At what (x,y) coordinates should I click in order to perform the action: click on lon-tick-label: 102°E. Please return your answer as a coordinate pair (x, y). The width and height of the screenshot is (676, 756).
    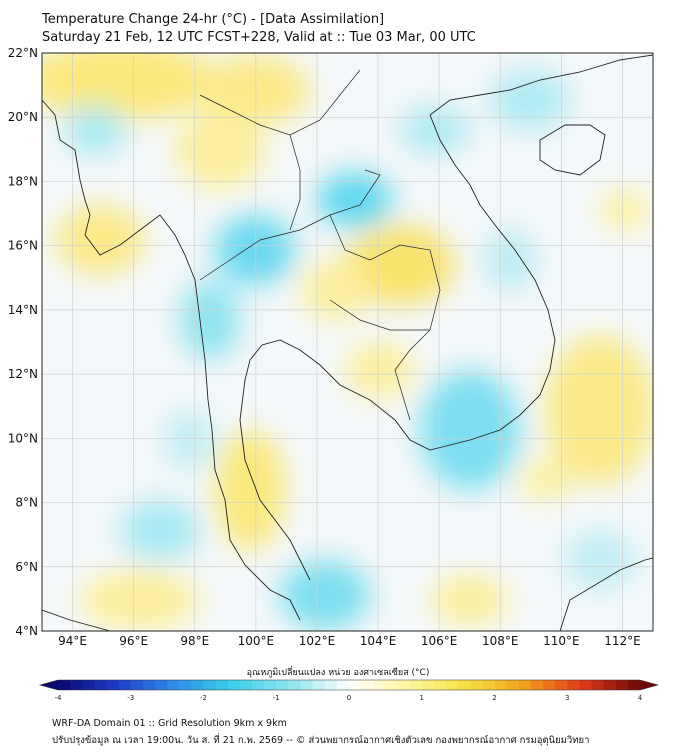
    Looking at the image, I should click on (317, 641).